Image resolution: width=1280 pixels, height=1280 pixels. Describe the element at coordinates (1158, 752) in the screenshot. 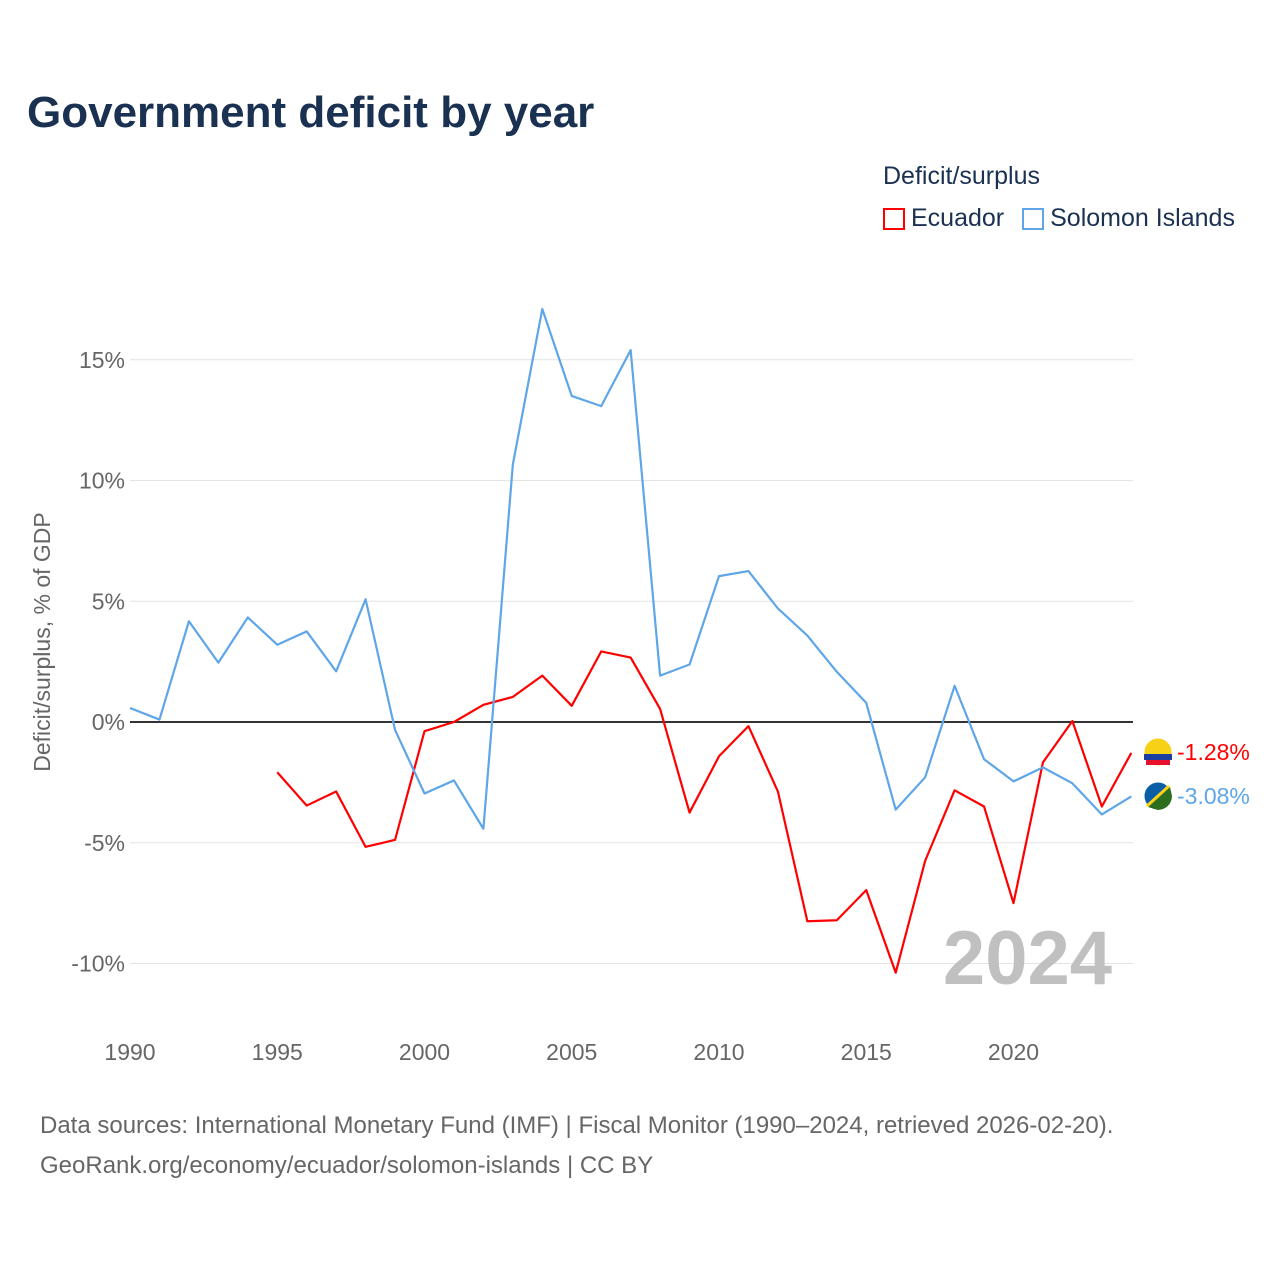

I see `flag-icon-ecuador` at that location.